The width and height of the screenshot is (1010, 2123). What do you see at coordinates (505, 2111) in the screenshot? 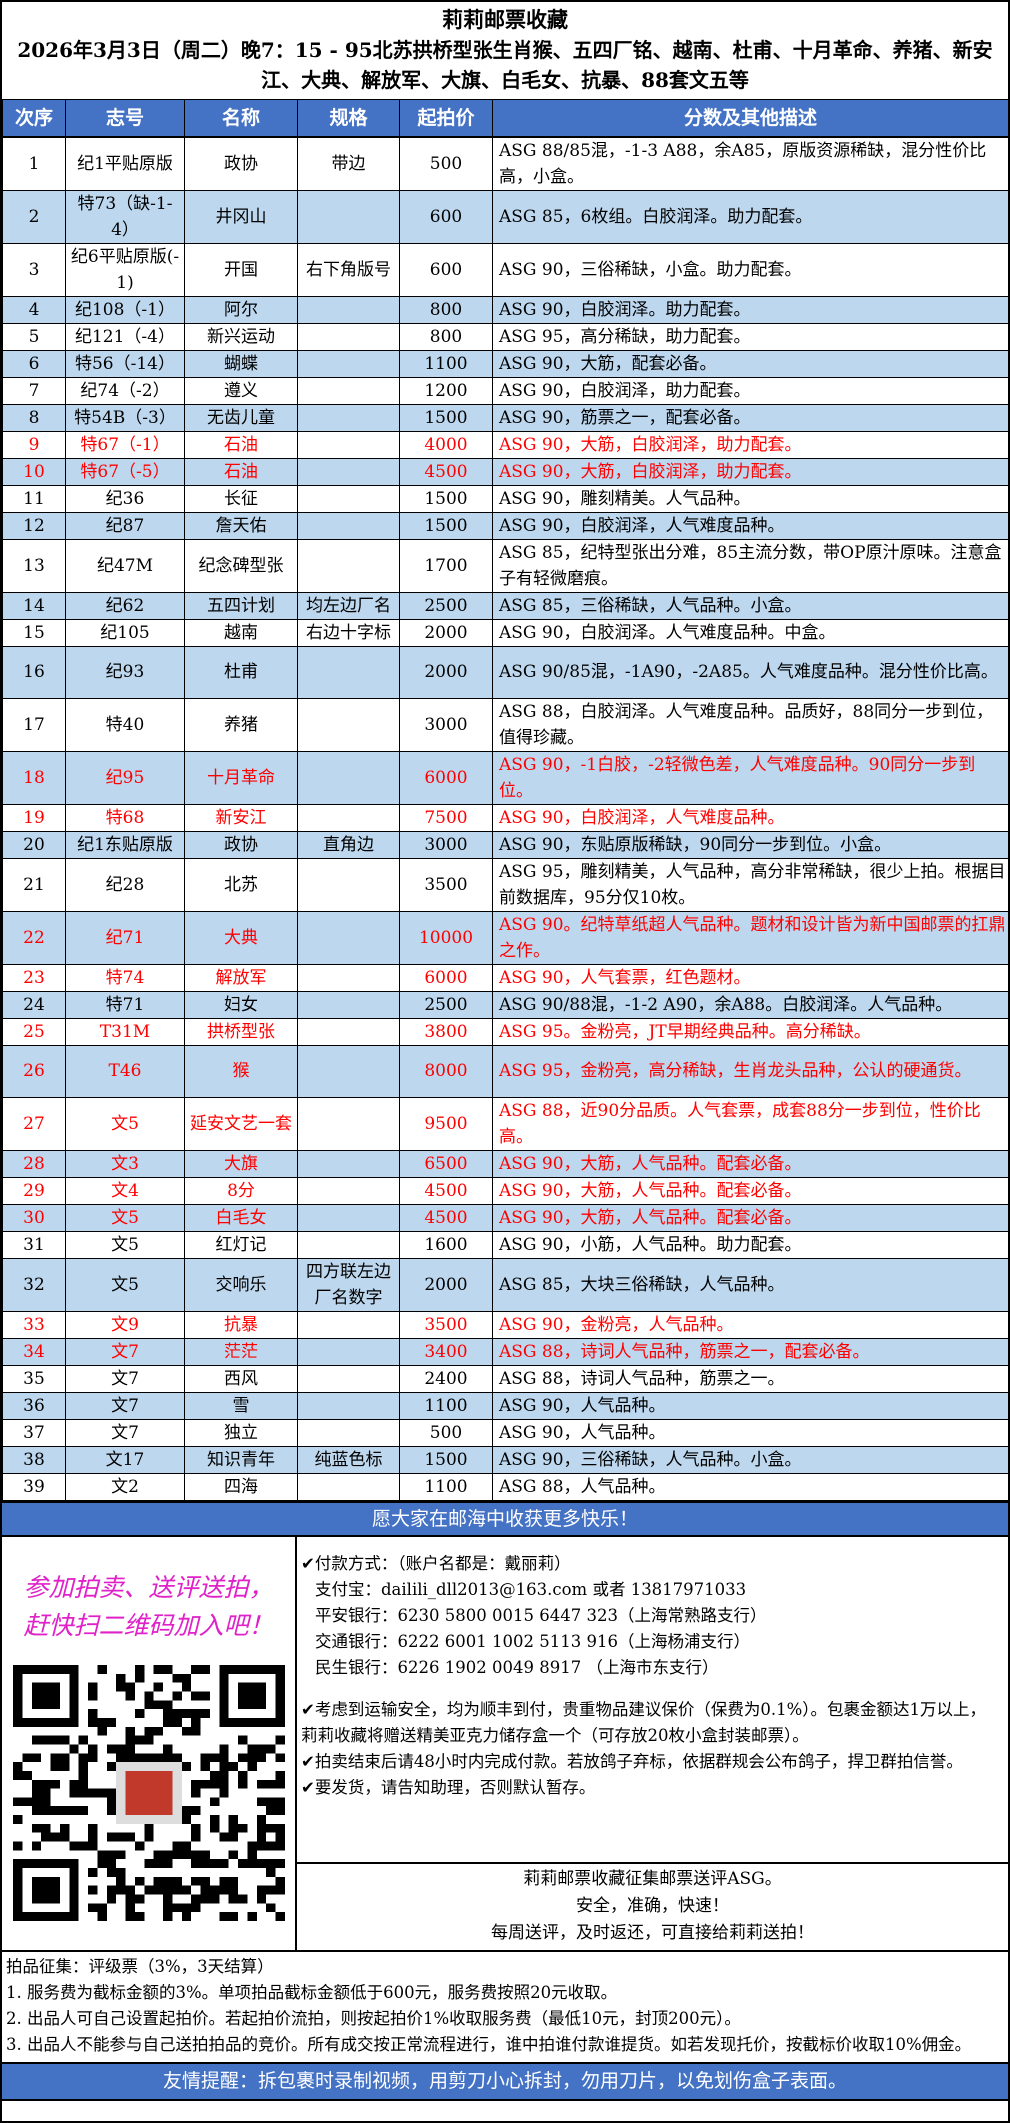
I see `blank-row` at bounding box center [505, 2111].